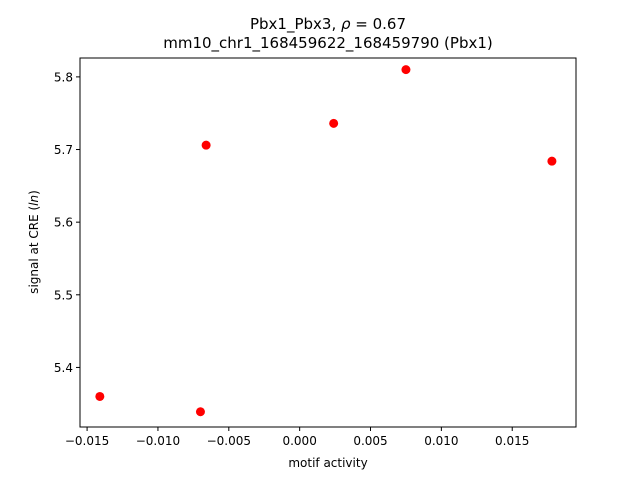 This screenshot has width=640, height=480. What do you see at coordinates (328, 24) in the screenshot?
I see `chart-title-line1: Pbx1_Pbx3, ρ = 0.67` at bounding box center [328, 24].